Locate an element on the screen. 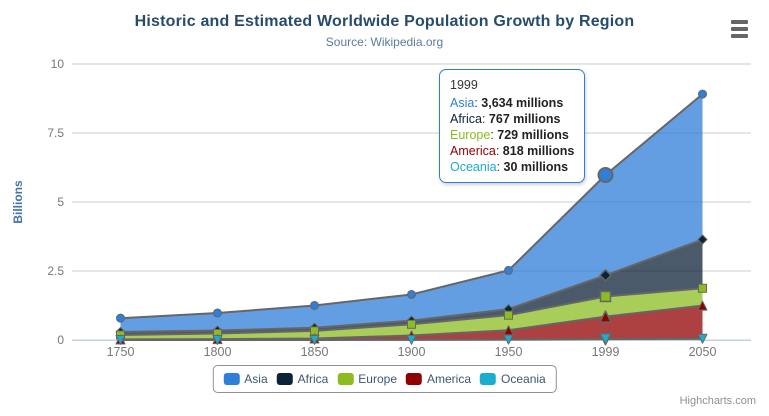 The image size is (769, 416). tooltip-row-europe: Europe: 729 millions is located at coordinates (509, 135).